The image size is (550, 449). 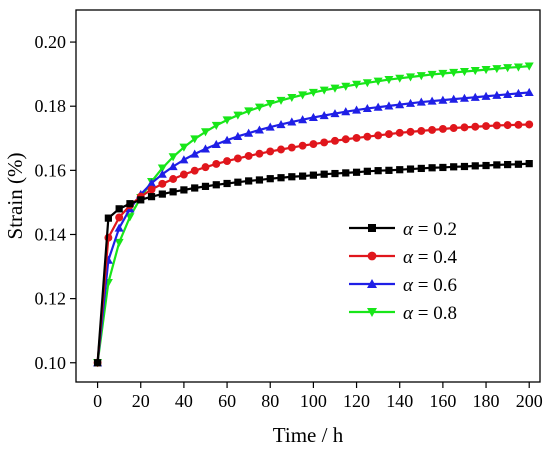 I want to click on legend-item: α = 0.4, so click(x=403, y=257).